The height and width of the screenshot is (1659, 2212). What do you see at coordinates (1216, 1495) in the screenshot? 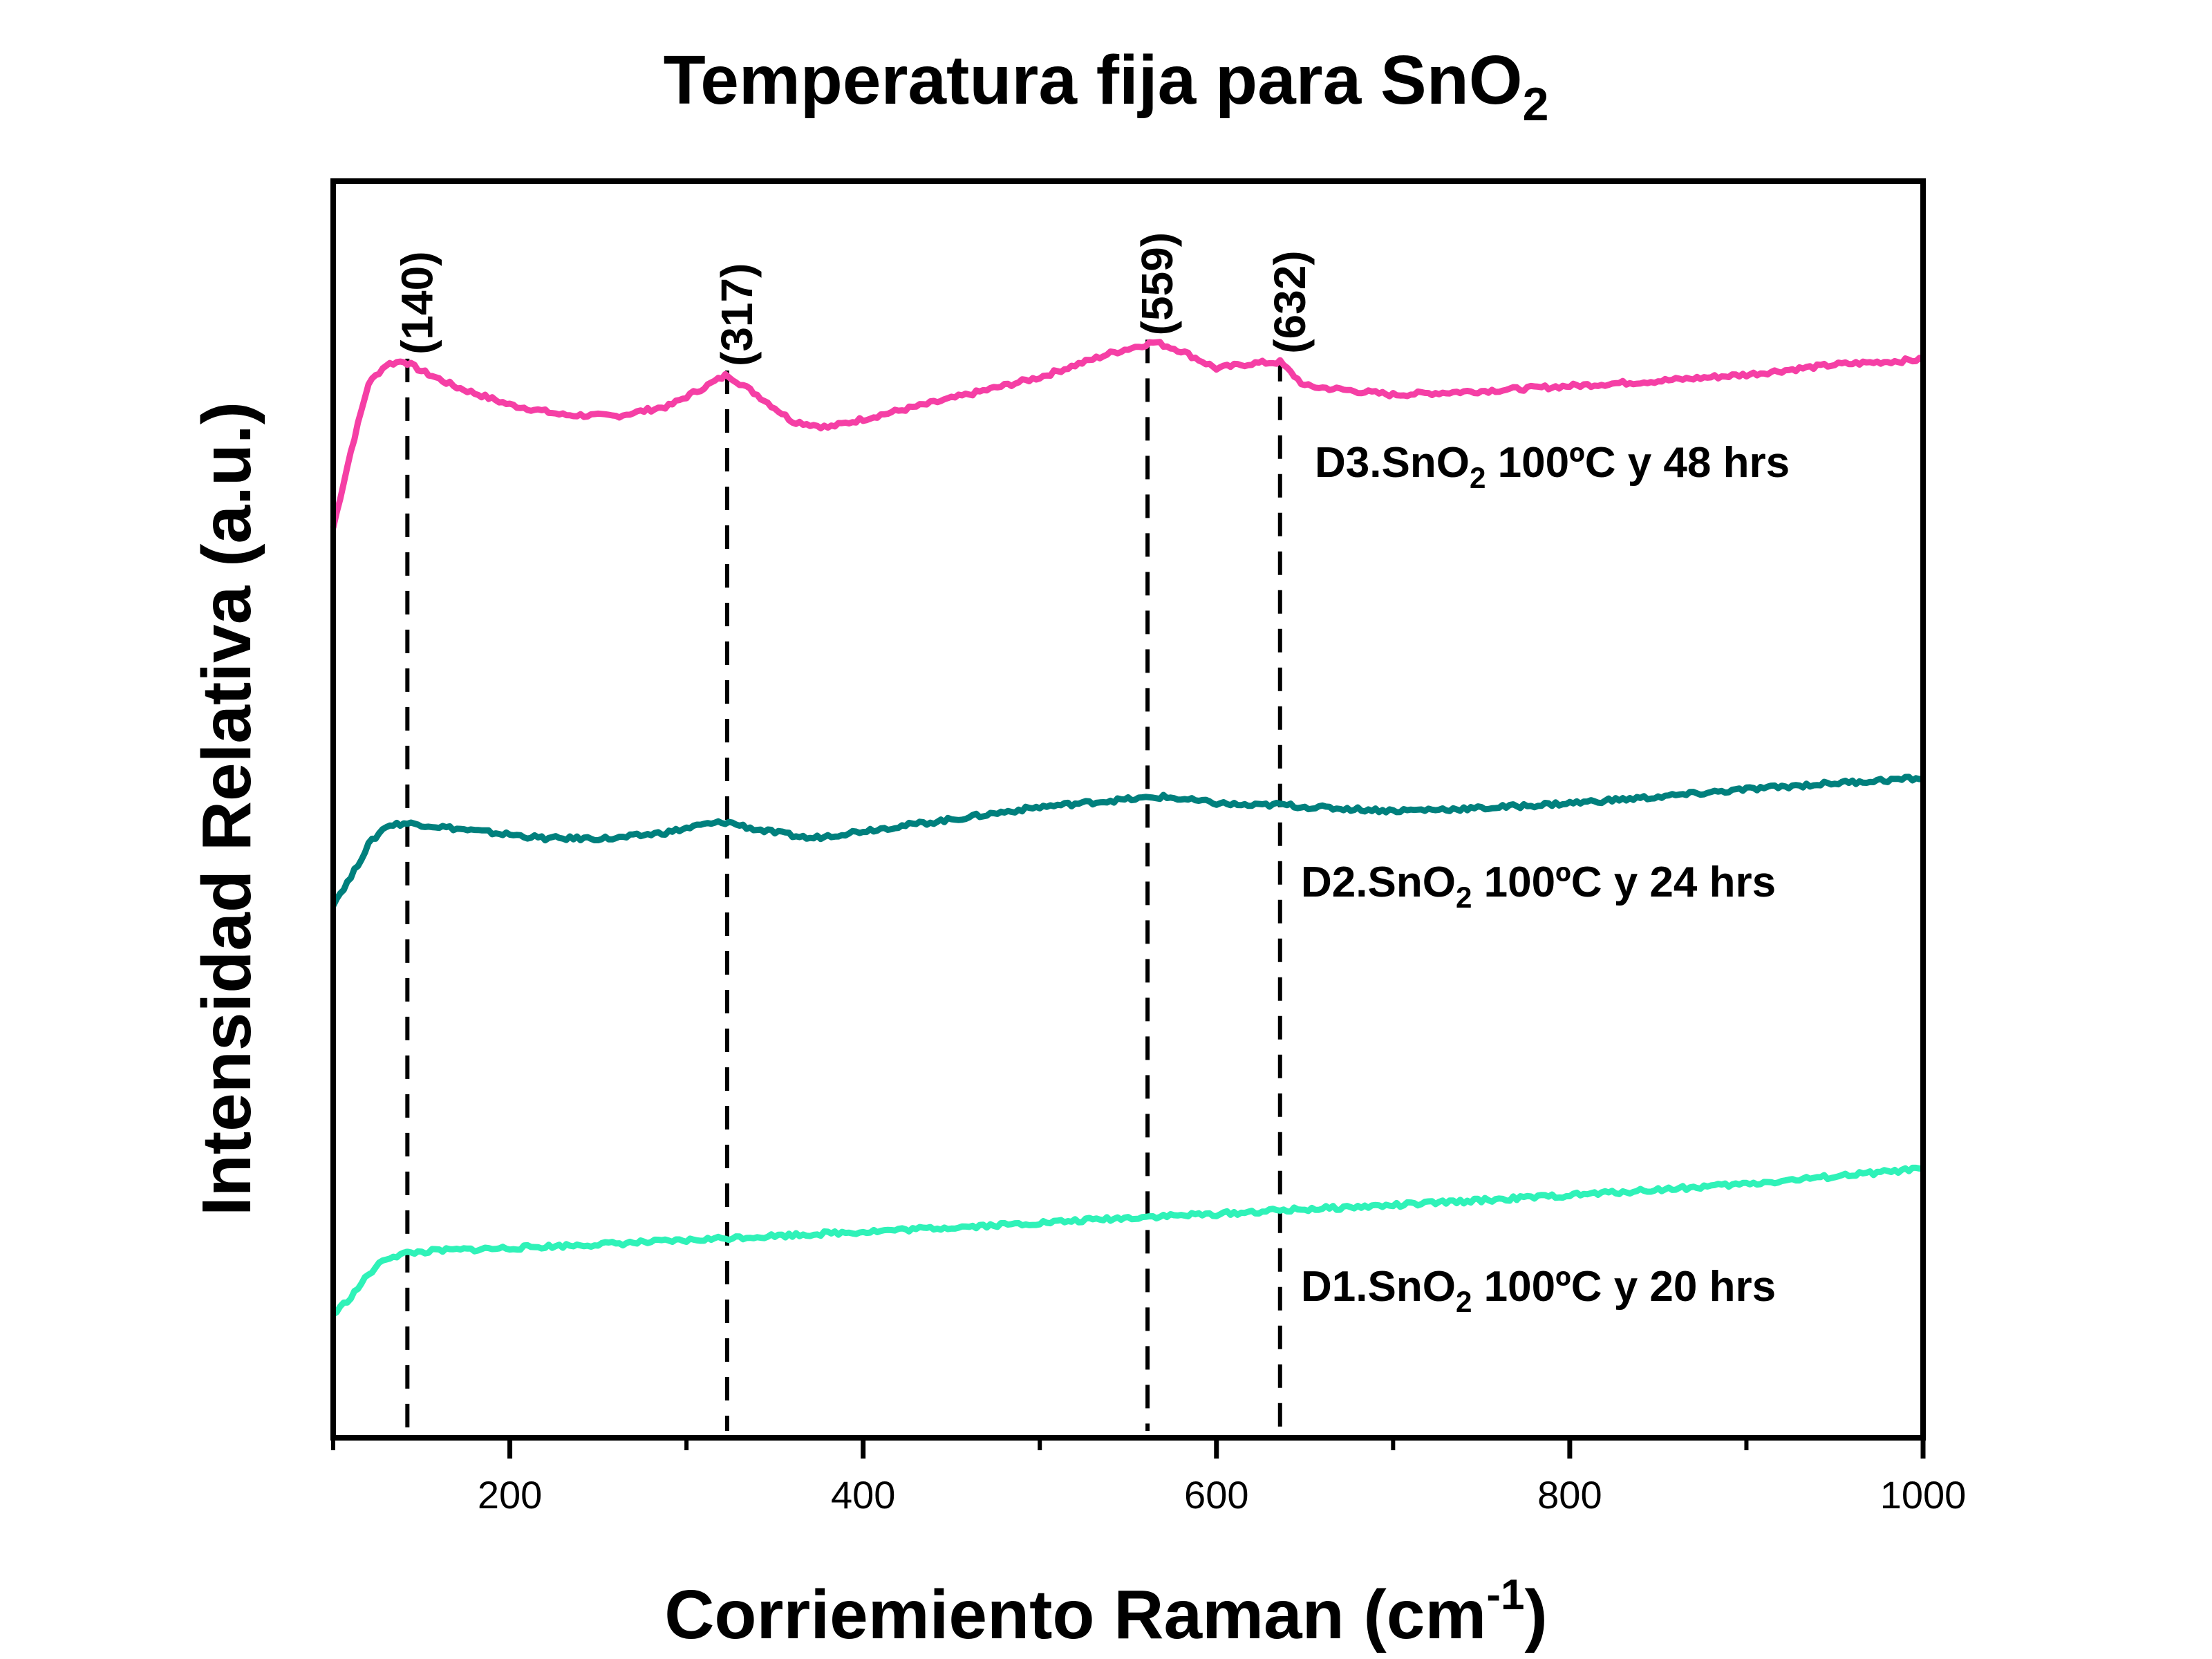
I see `x-tick-label-3: 600` at bounding box center [1216, 1495].